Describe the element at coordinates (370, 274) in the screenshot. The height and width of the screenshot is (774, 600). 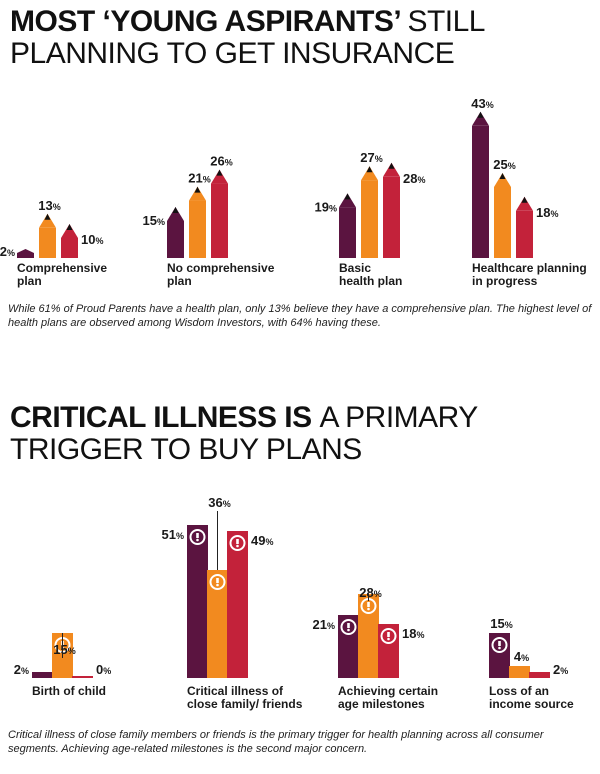
I see `category-label: Basic health plan` at that location.